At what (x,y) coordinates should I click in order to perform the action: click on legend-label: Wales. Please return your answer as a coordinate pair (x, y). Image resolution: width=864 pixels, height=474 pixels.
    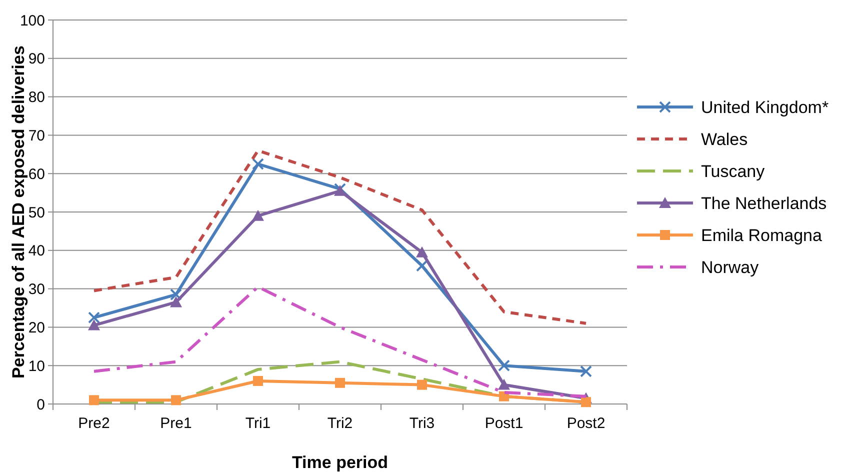
    Looking at the image, I should click on (724, 139).